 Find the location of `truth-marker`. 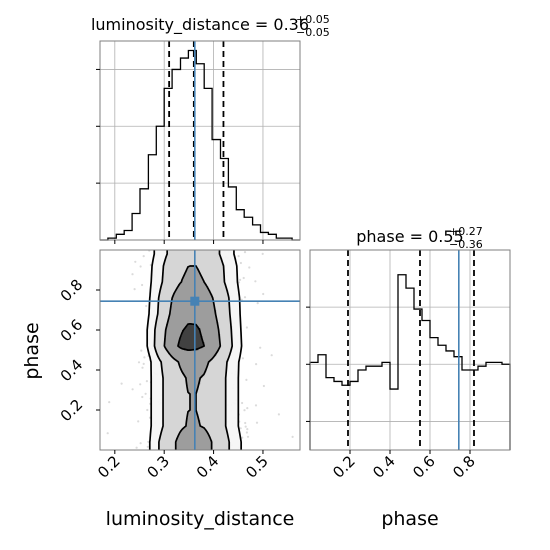

truth-marker is located at coordinates (195, 301).